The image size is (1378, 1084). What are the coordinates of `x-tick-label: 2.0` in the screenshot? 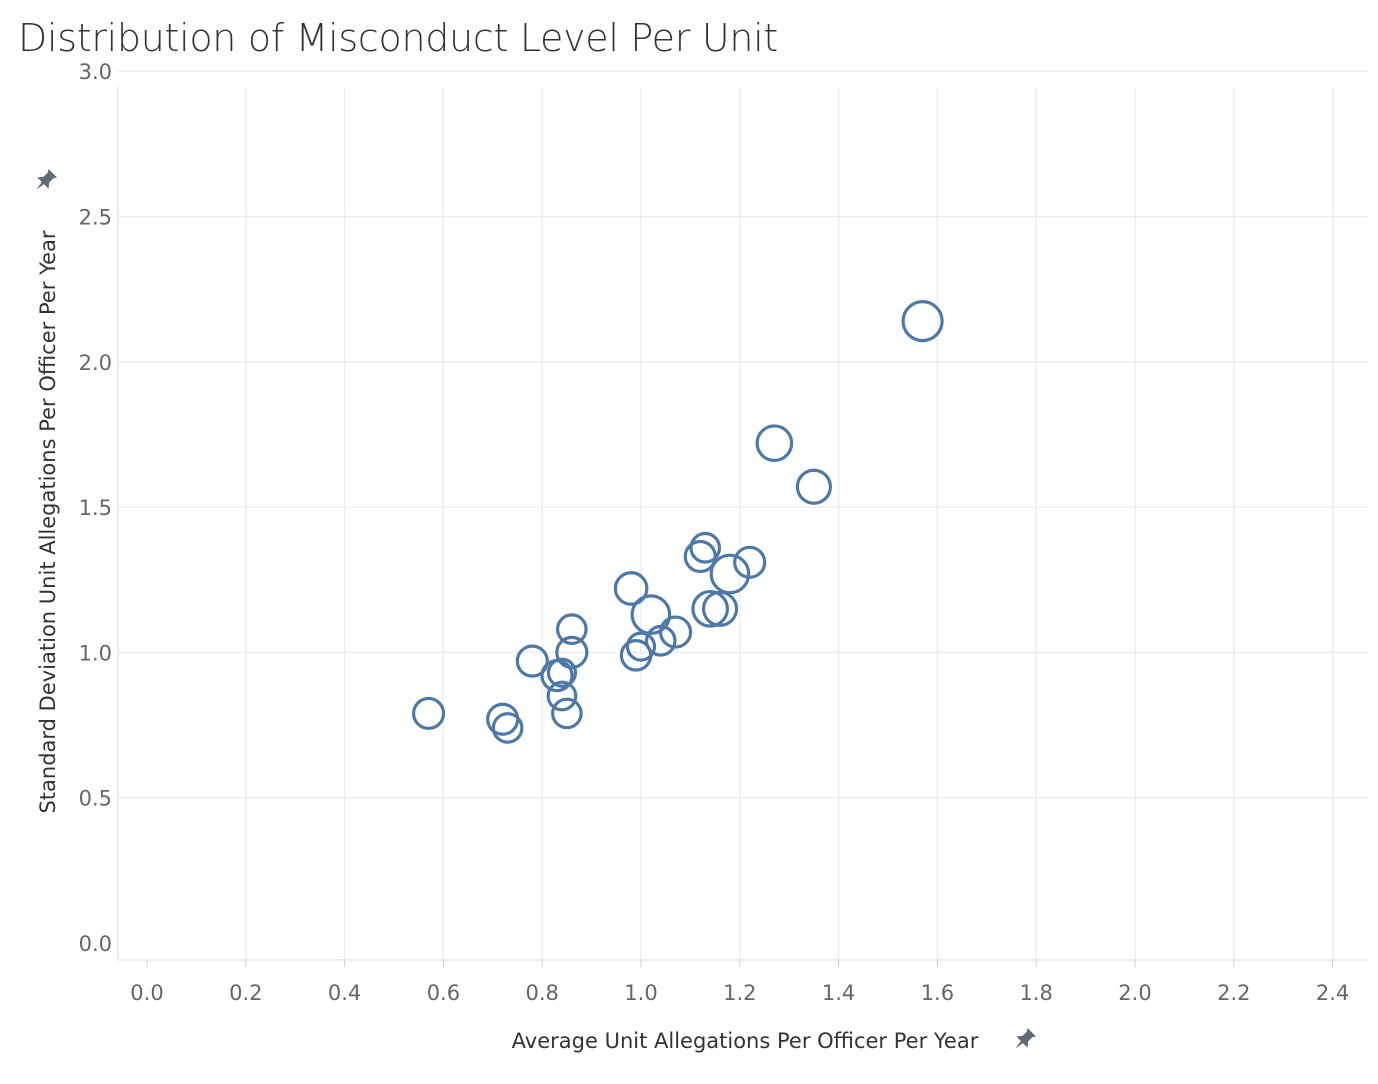 It's located at (1134, 993).